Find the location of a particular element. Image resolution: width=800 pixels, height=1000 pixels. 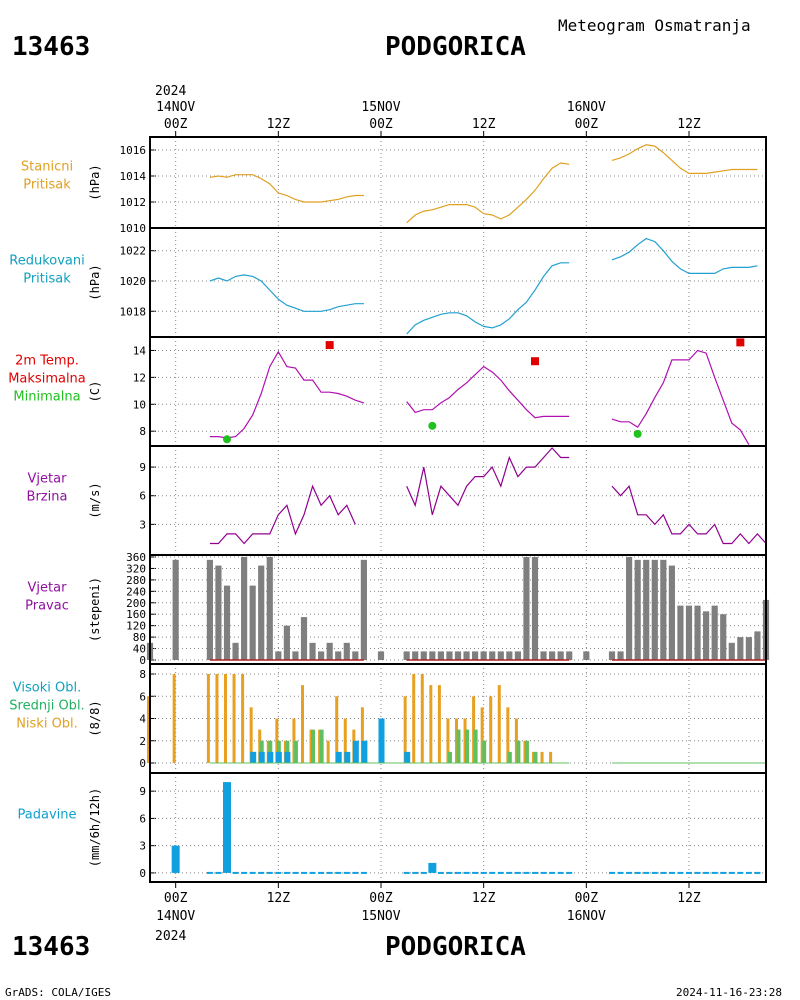

tmin-marker is located at coordinates (432, 425).